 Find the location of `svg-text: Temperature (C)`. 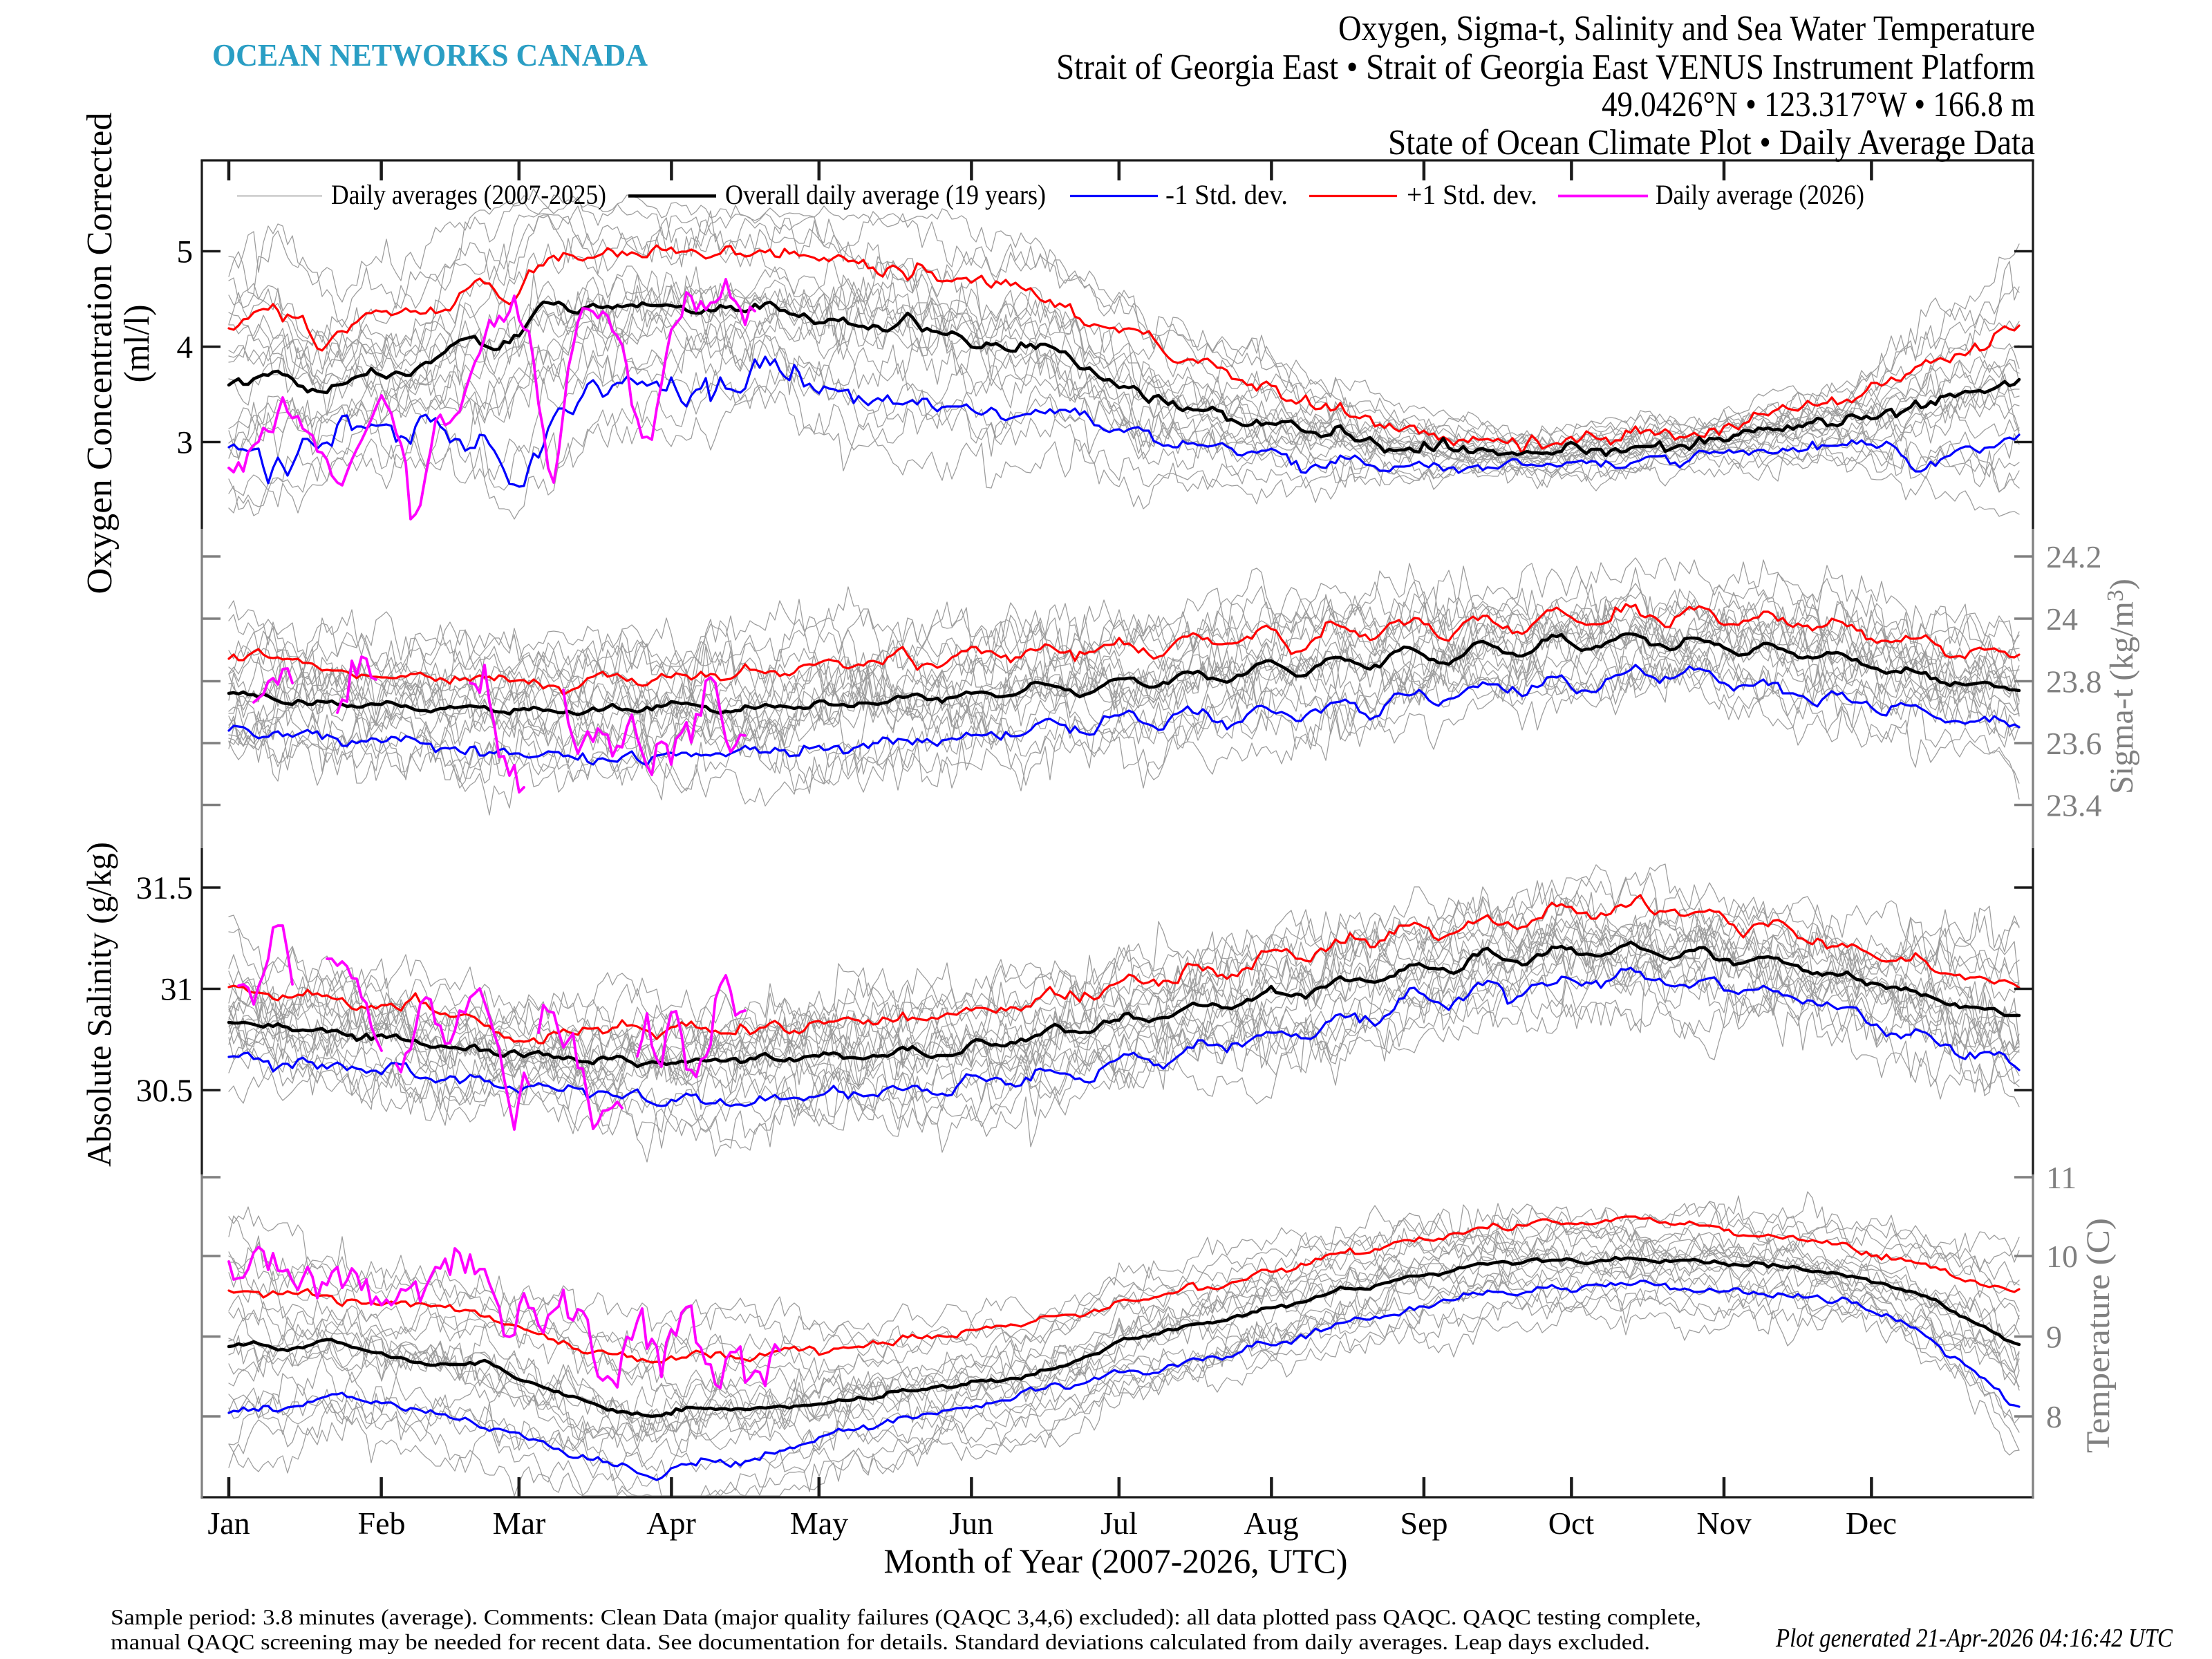

svg-text: Temperature (C) is located at coordinates (2098, 1335).